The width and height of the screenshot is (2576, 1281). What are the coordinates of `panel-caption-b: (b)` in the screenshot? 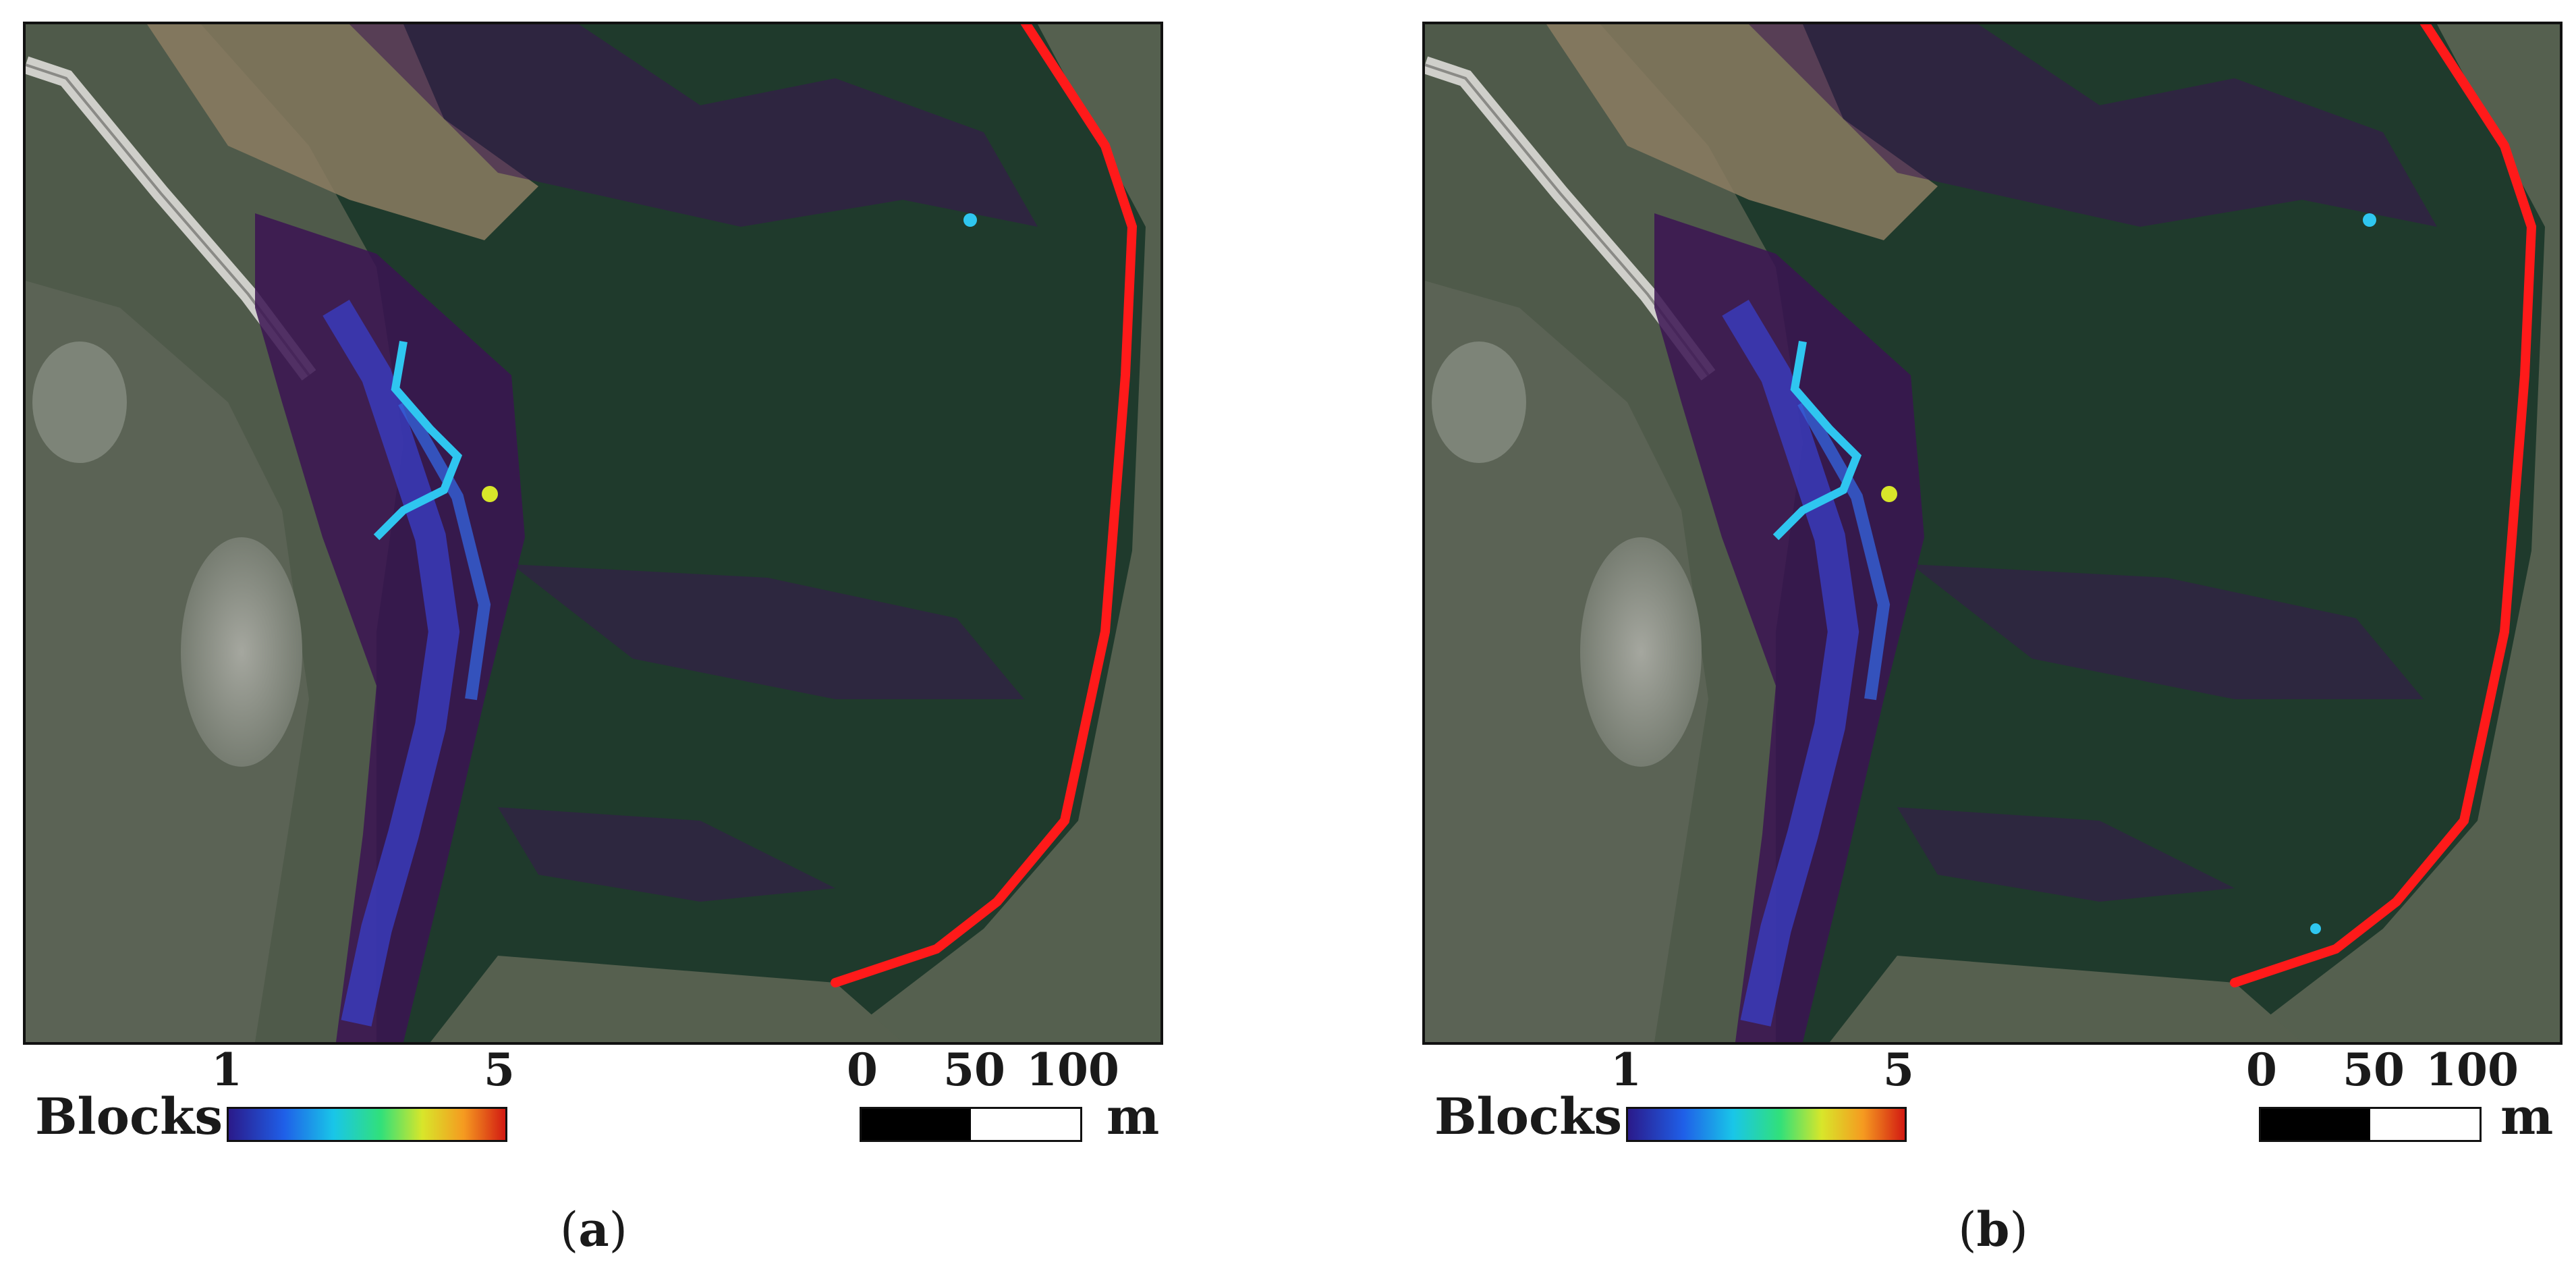 It's located at (1993, 1229).